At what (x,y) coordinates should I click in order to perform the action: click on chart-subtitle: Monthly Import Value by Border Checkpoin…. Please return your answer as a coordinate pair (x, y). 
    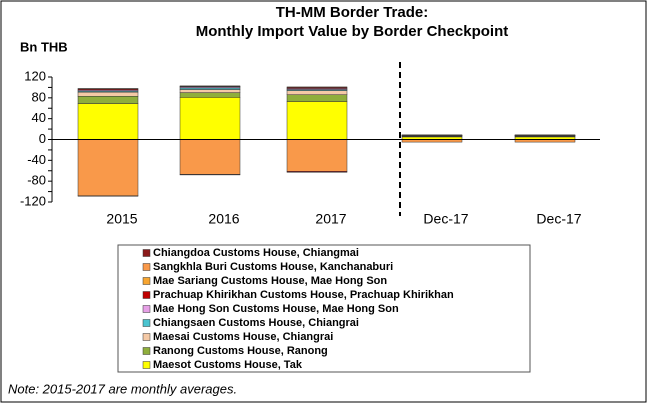
    Looking at the image, I should click on (352, 31).